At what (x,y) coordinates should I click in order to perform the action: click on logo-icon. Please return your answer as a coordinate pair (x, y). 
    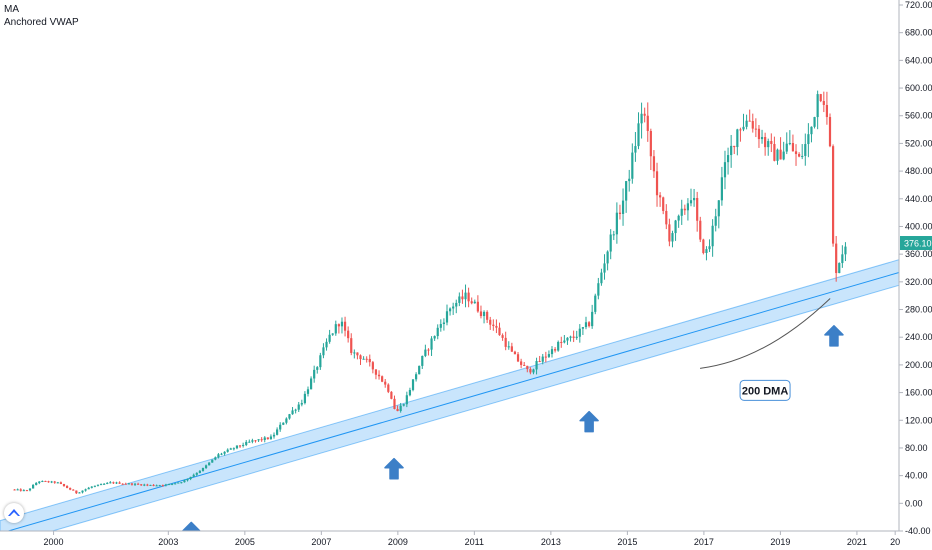
    Looking at the image, I should click on (14, 513).